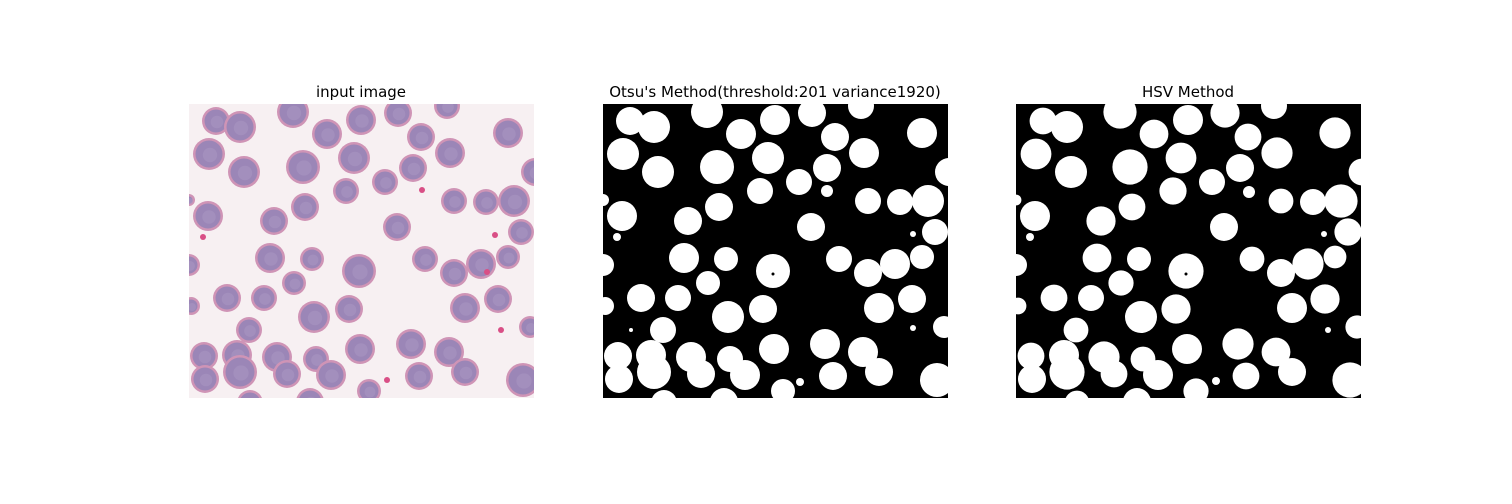 This screenshot has width=1512, height=504. Describe the element at coordinates (361, 92) in the screenshot. I see `input-image-title: input image` at that location.